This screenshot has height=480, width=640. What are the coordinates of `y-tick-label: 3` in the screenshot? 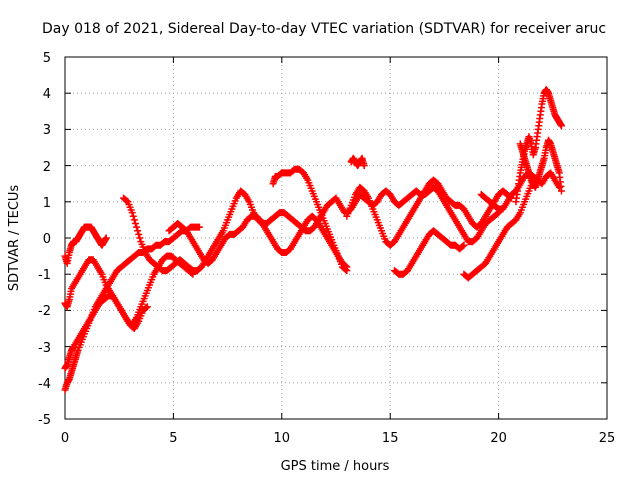 It's located at (47, 130).